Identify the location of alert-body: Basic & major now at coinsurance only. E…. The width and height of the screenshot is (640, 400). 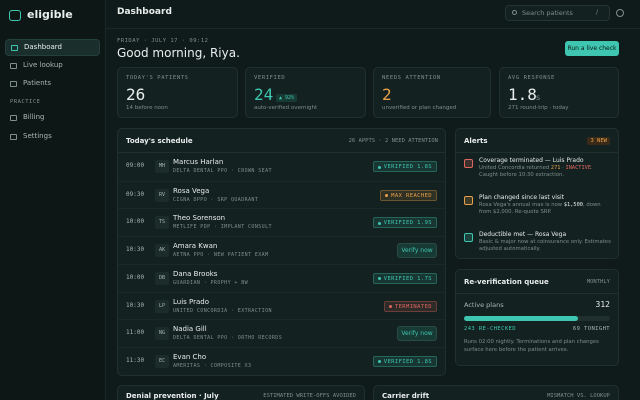
(545, 246).